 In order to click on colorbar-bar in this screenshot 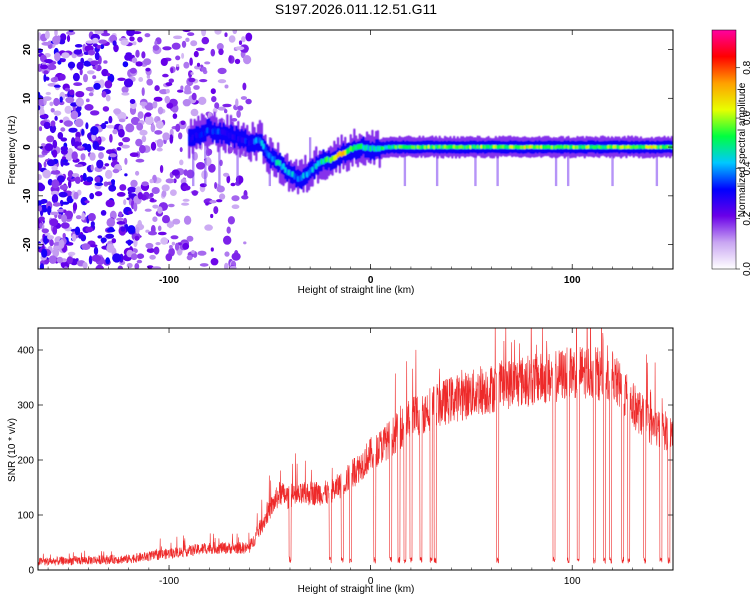, I will do `click(724, 149)`.